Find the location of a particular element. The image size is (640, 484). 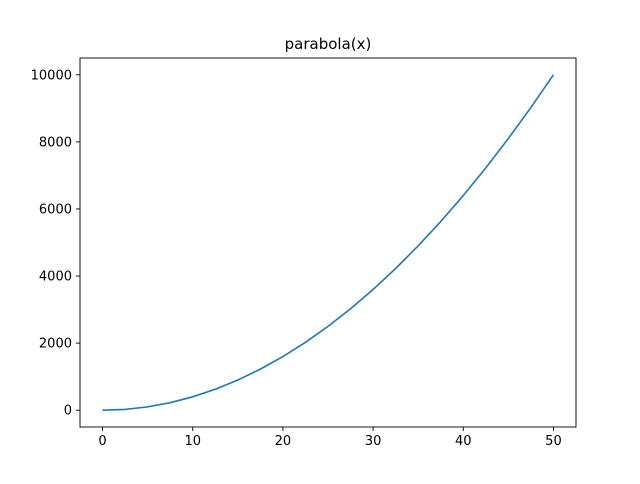

chart-title: parabola(x) is located at coordinates (328, 44).